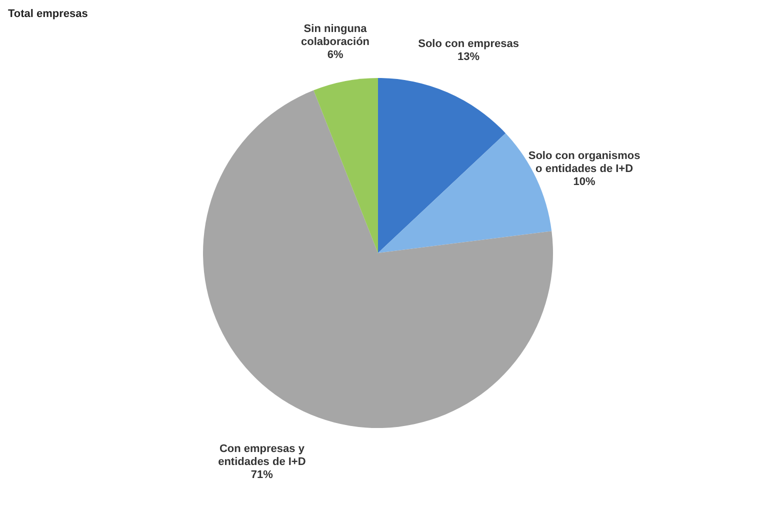 This screenshot has width=765, height=516. I want to click on slice-label: Con empresas y entidades de I+D, so click(262, 455).